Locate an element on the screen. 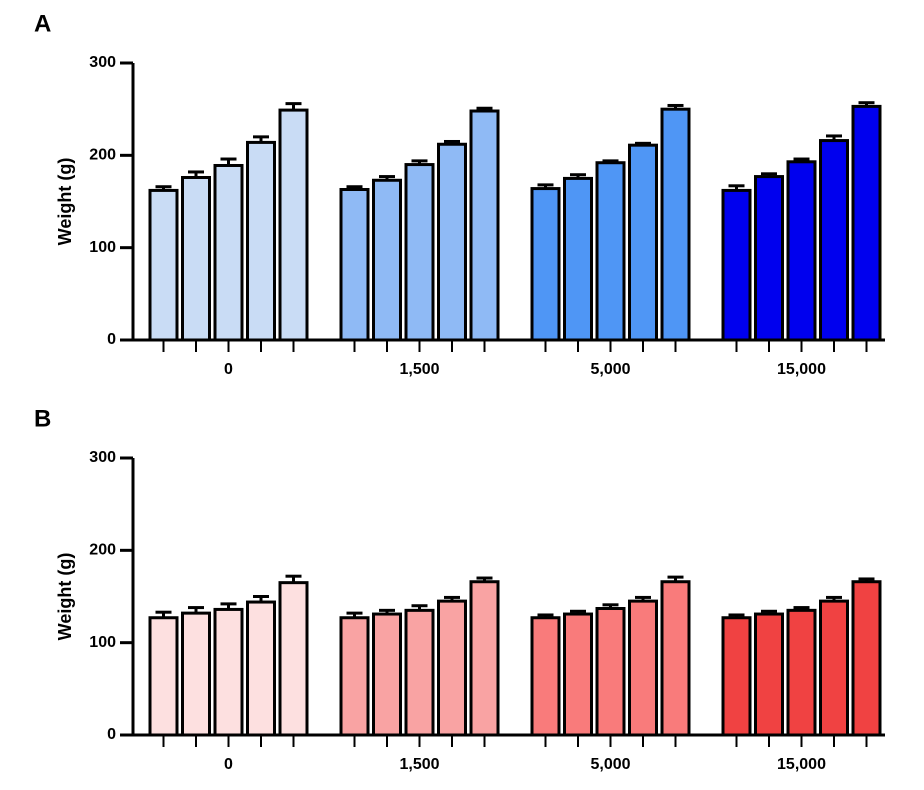 This screenshot has height=790, width=924. panel-label: B is located at coordinates (42, 418).